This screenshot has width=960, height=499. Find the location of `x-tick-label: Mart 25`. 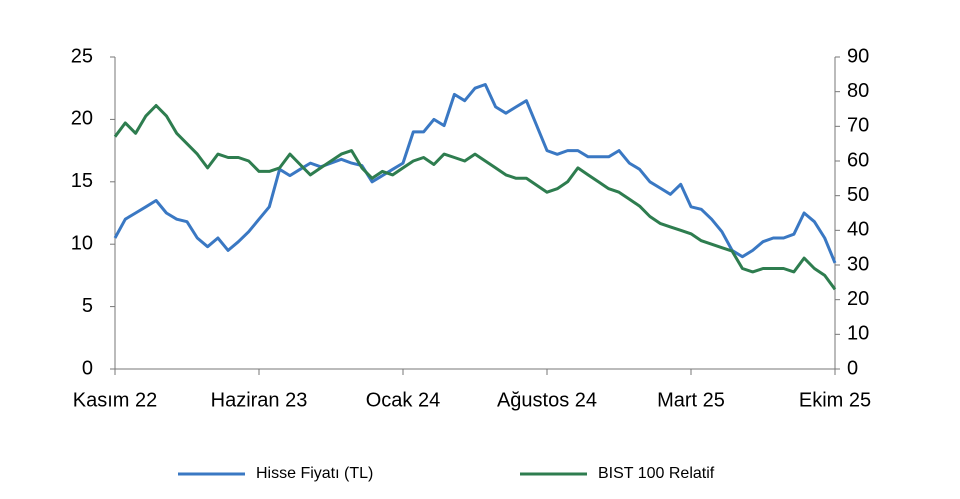

x-tick-label: Mart 25 is located at coordinates (691, 400).